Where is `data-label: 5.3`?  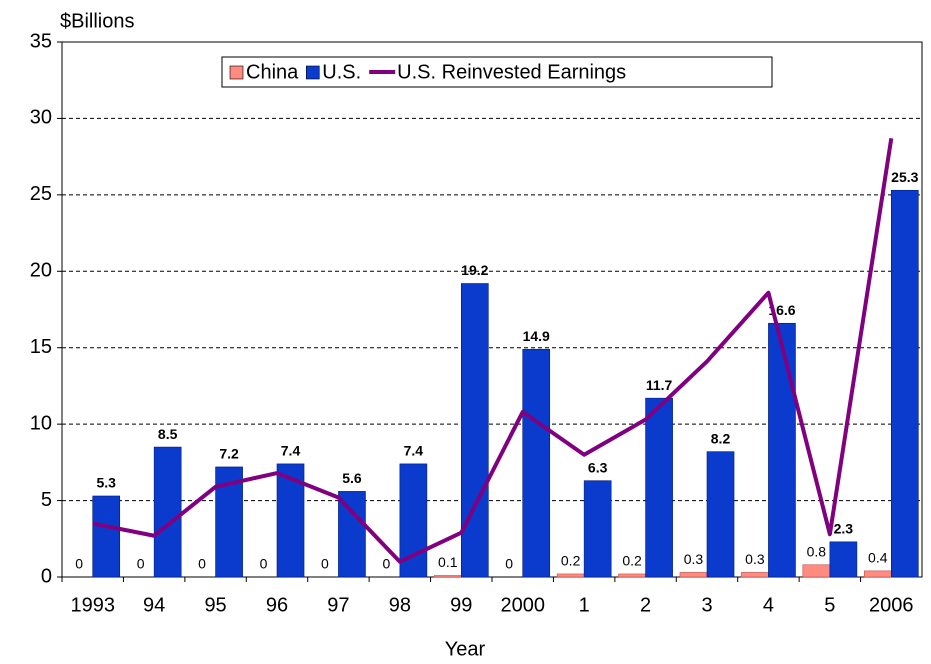 data-label: 5.3 is located at coordinates (106, 483).